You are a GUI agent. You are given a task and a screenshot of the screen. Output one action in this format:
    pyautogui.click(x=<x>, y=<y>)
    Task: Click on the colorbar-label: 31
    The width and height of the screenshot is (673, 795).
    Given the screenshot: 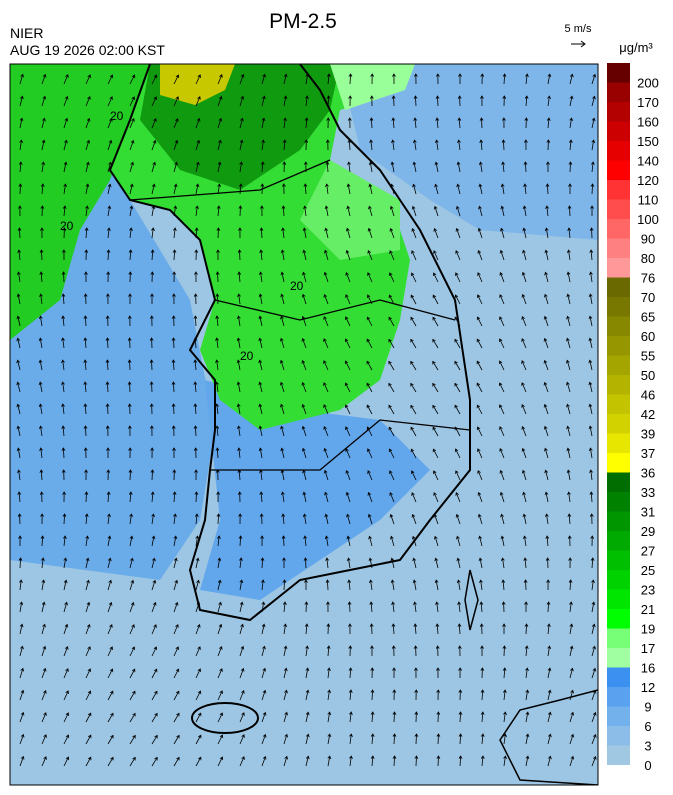 What is the action you would take?
    pyautogui.click(x=648, y=512)
    